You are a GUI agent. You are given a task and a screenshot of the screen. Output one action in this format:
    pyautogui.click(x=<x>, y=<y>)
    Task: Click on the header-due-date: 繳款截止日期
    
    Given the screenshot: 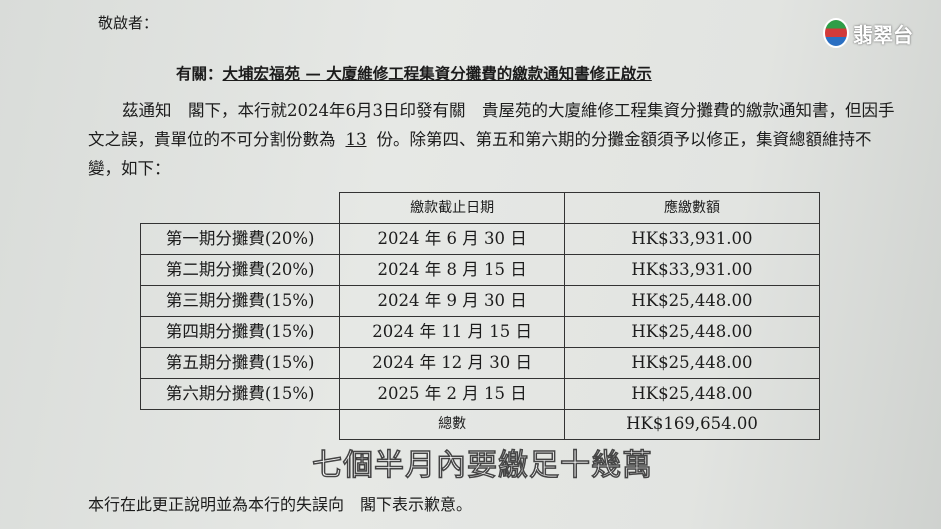 What is the action you would take?
    pyautogui.click(x=452, y=208)
    